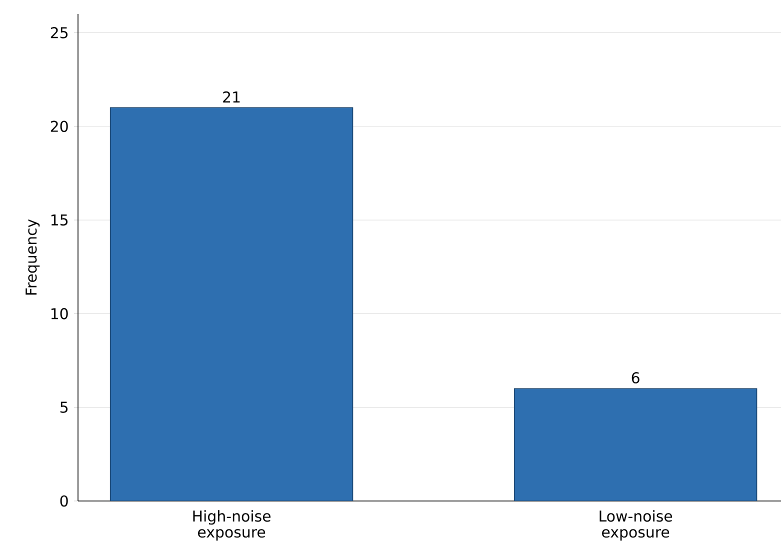 This screenshot has height=559, width=781. What do you see at coordinates (64, 407) in the screenshot?
I see `y-tick-label: 5` at bounding box center [64, 407].